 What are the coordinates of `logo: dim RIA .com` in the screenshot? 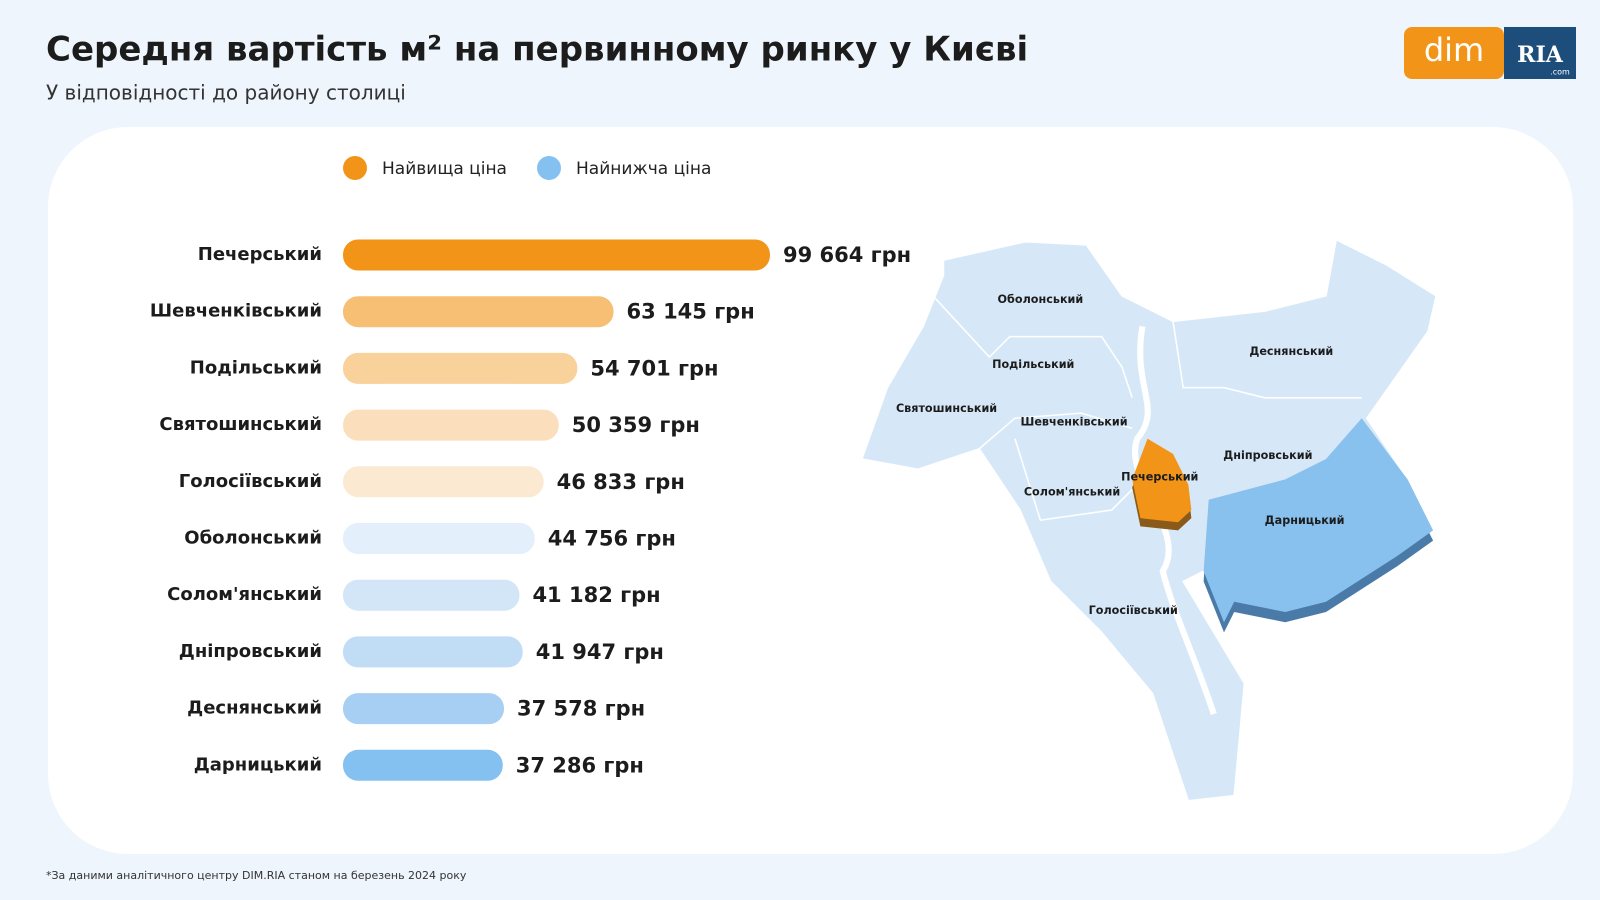 It's located at (1490, 53).